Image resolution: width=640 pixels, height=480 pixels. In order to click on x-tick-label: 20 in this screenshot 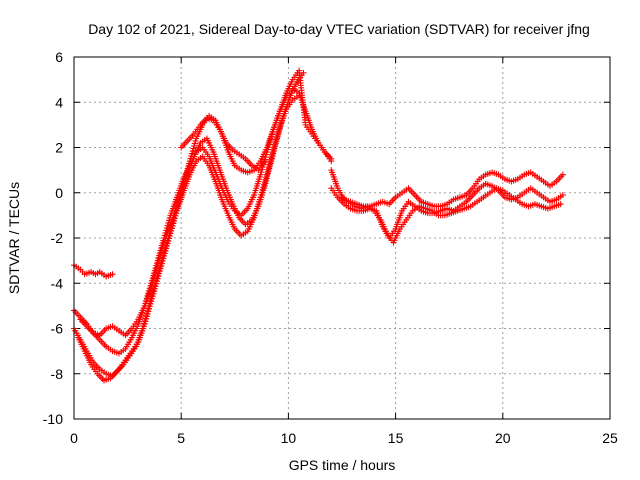, I will do `click(503, 438)`.